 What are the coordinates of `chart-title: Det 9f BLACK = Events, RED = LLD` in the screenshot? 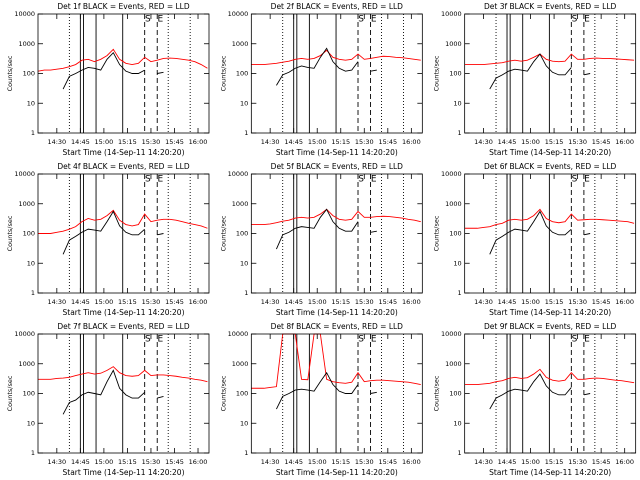 It's located at (550, 326).